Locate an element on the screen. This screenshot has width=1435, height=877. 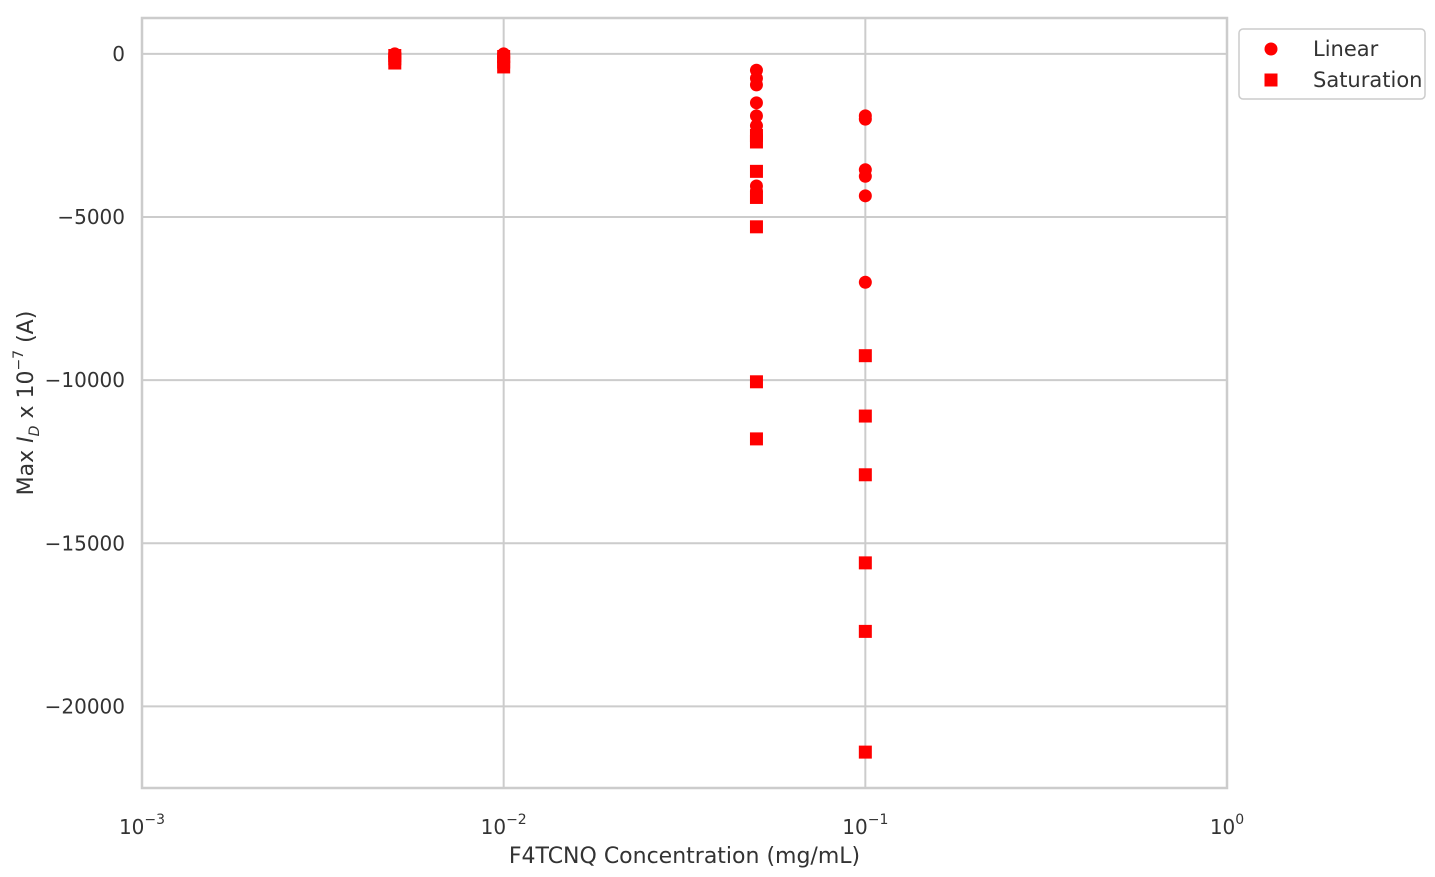
legend-circle-marker is located at coordinates (1271, 49).